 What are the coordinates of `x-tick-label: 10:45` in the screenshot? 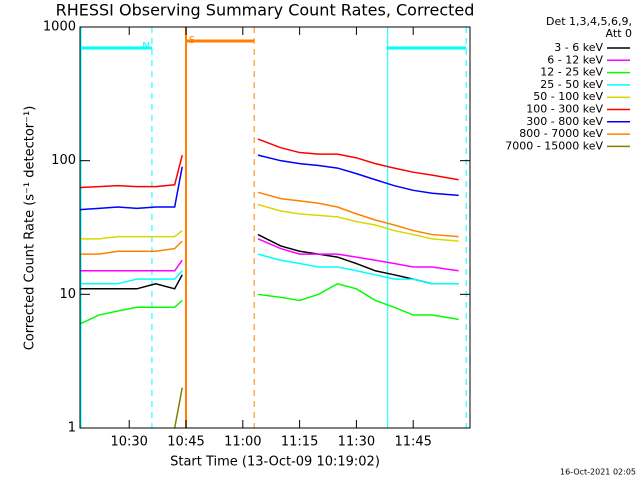 It's located at (185, 442).